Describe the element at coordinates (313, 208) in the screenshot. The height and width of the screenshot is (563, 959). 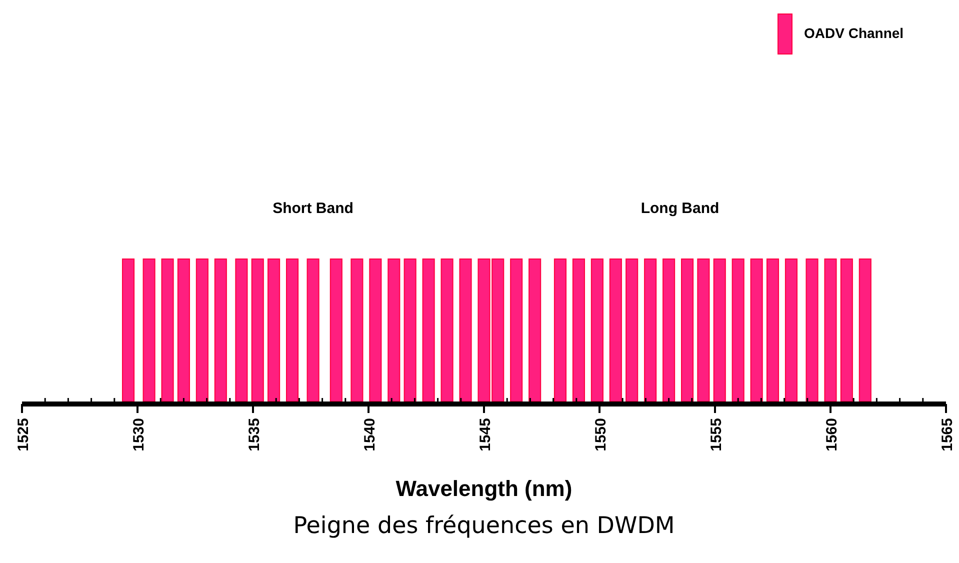
I see `text: Short Band` at that location.